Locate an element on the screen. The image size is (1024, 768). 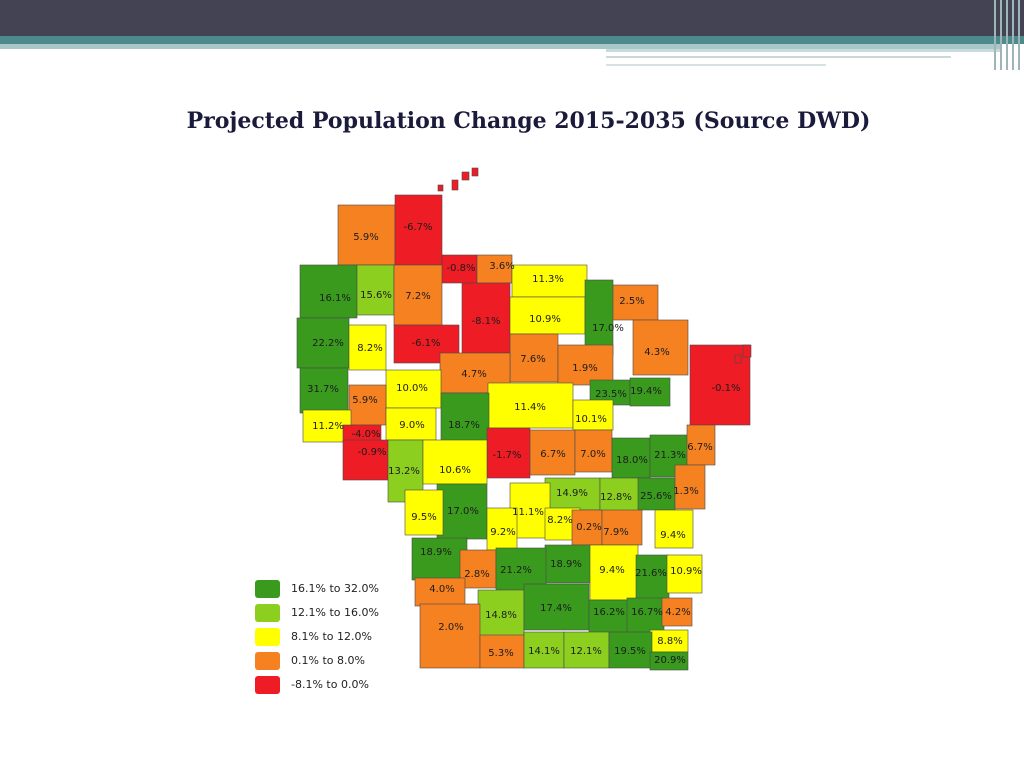
county-value-label: 2.0% is located at coordinates (450, 627).